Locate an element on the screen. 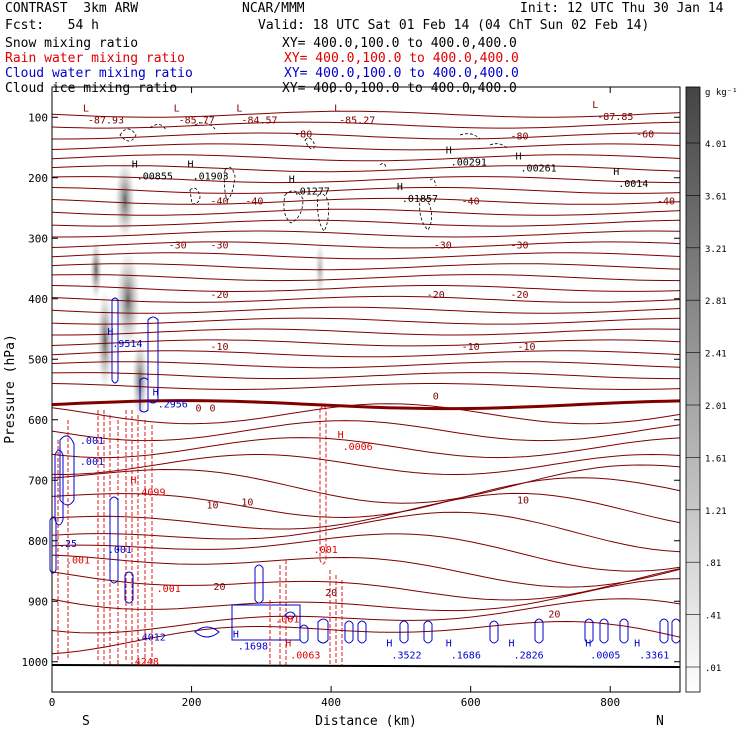  org-label: NCAR/MMM is located at coordinates (273, 8).